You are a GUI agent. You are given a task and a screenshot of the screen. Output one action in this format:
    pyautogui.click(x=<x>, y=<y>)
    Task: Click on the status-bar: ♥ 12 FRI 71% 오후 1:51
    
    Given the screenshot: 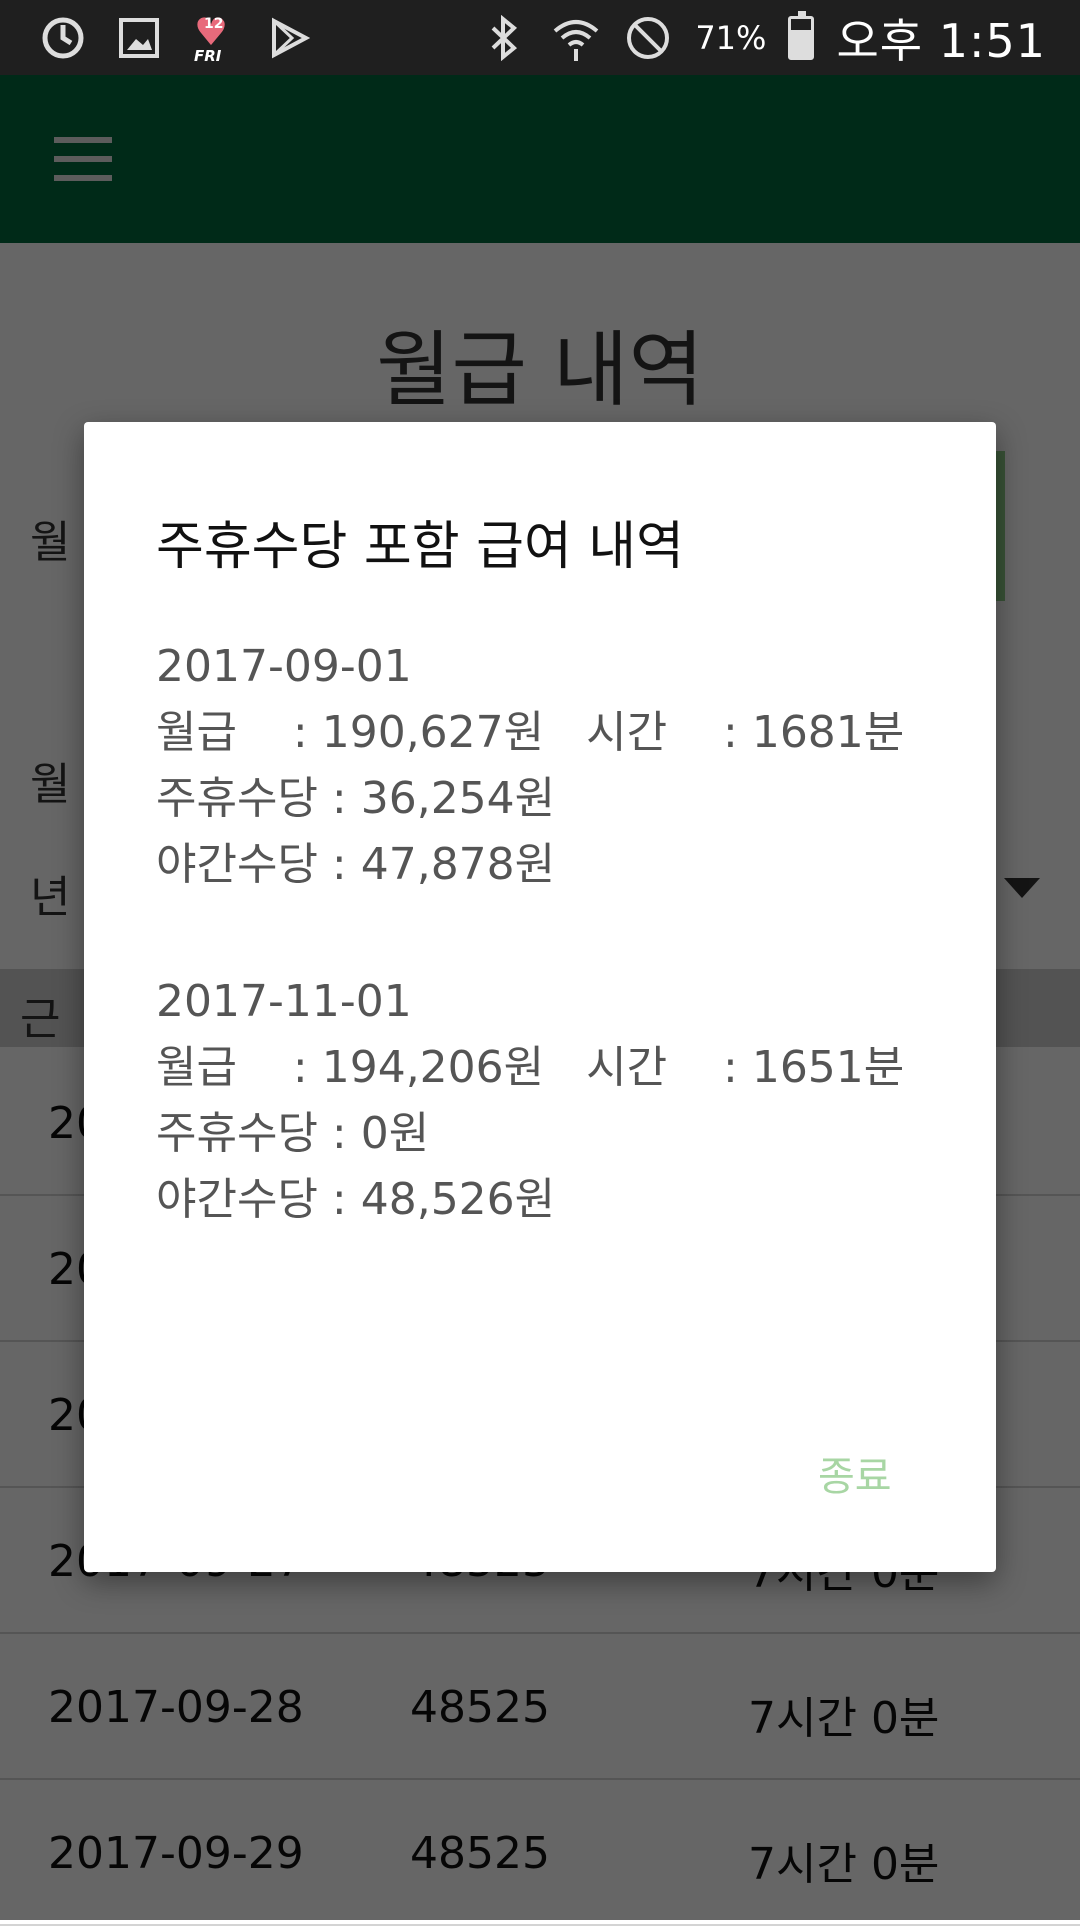 What is the action you would take?
    pyautogui.click(x=540, y=37)
    